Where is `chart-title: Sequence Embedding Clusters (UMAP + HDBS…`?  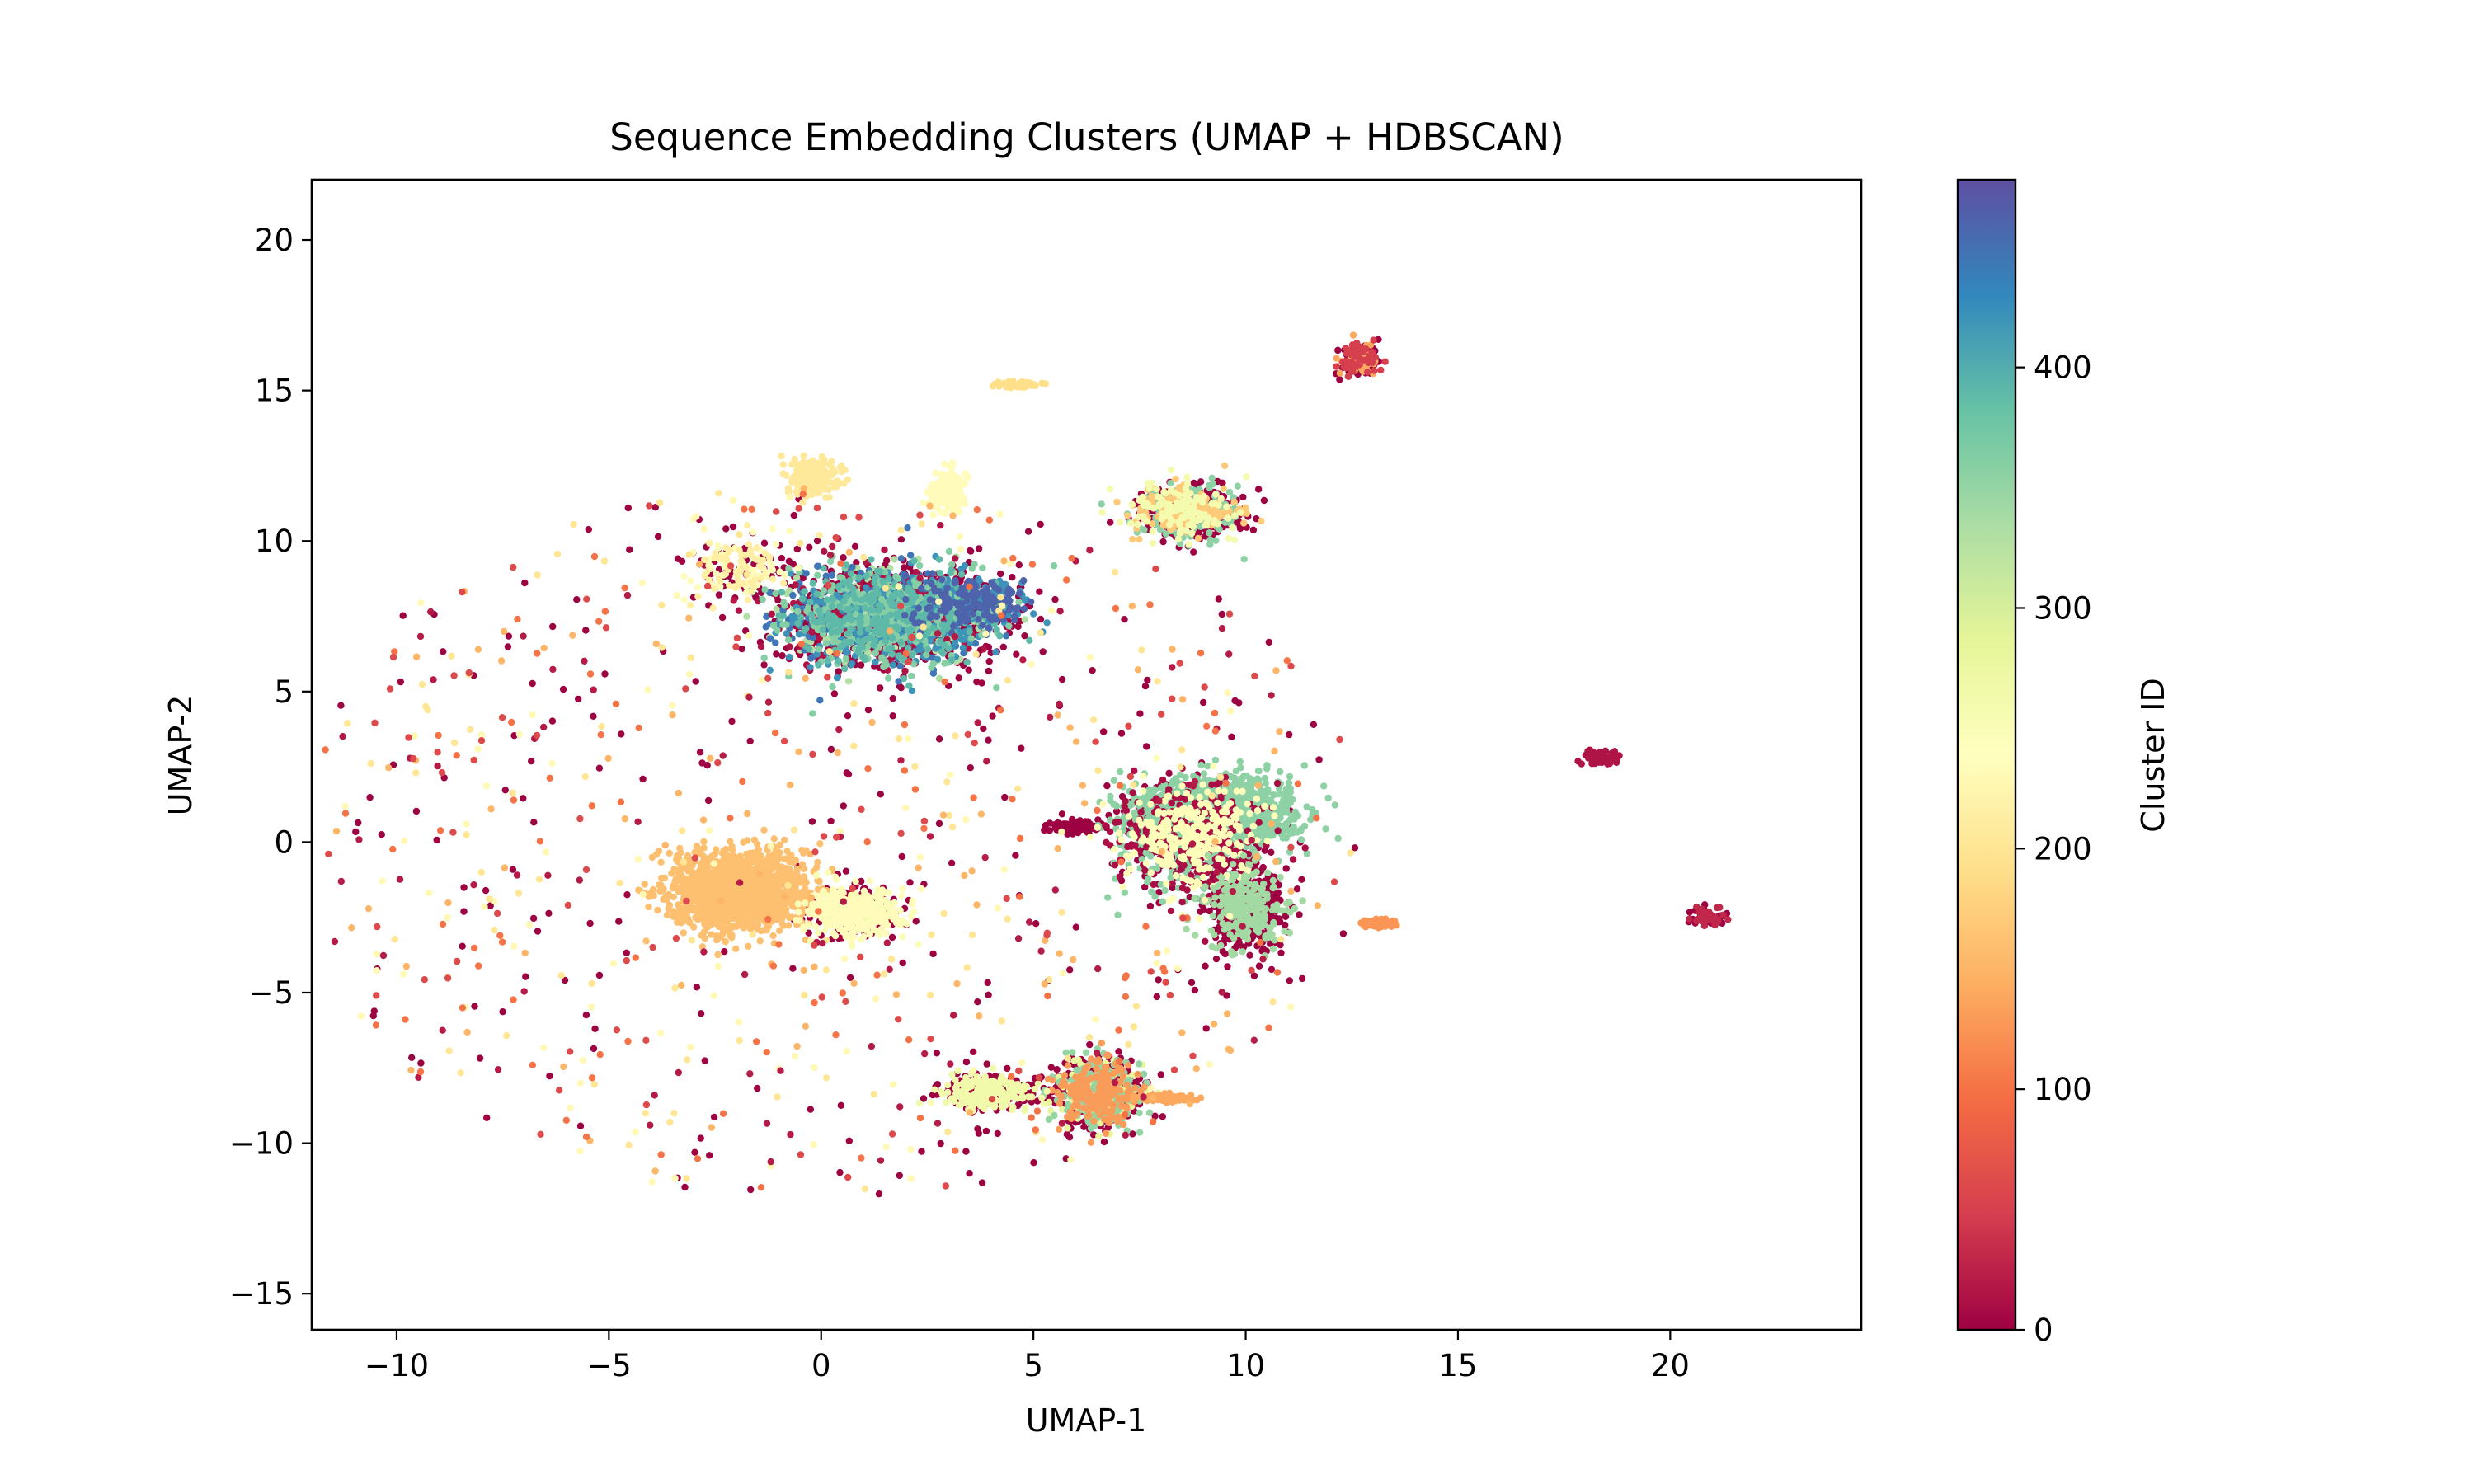
chart-title: Sequence Embedding Clusters (UMAP + HDBS… is located at coordinates (1086, 137).